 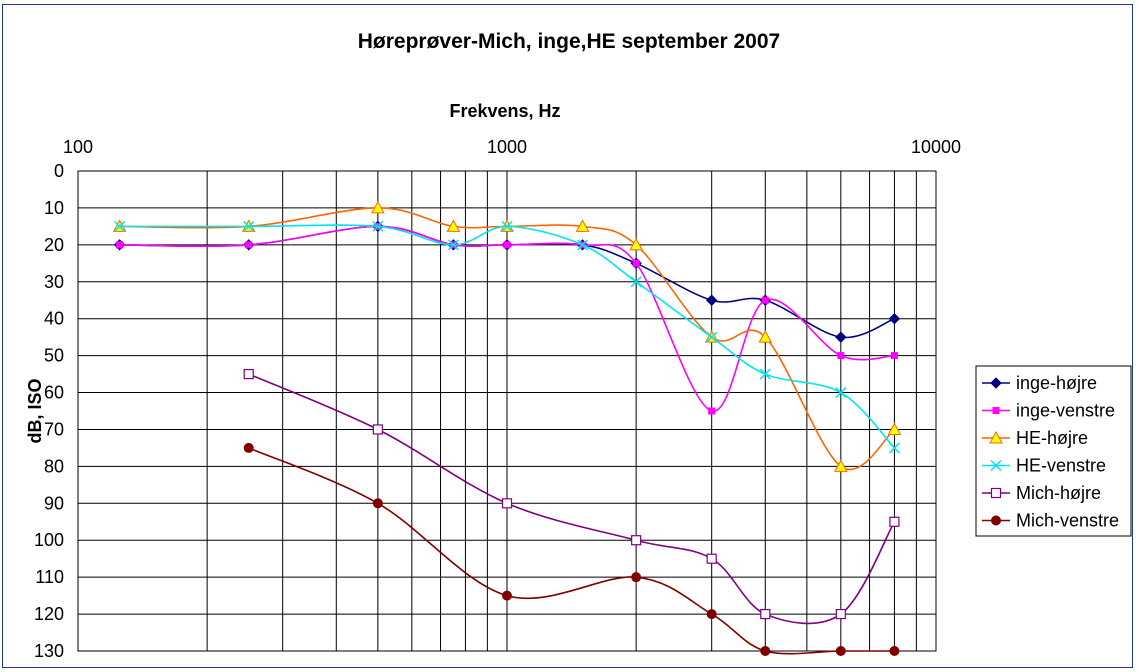 What do you see at coordinates (54, 245) in the screenshot?
I see `y-tick-label: 20` at bounding box center [54, 245].